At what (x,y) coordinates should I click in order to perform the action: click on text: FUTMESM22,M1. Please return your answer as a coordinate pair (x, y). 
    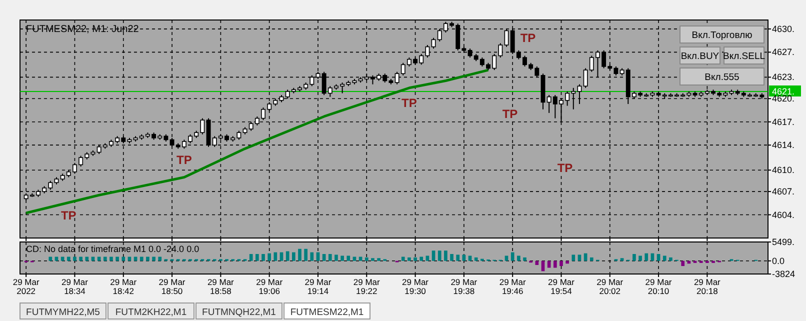
    Looking at the image, I should click on (327, 312).